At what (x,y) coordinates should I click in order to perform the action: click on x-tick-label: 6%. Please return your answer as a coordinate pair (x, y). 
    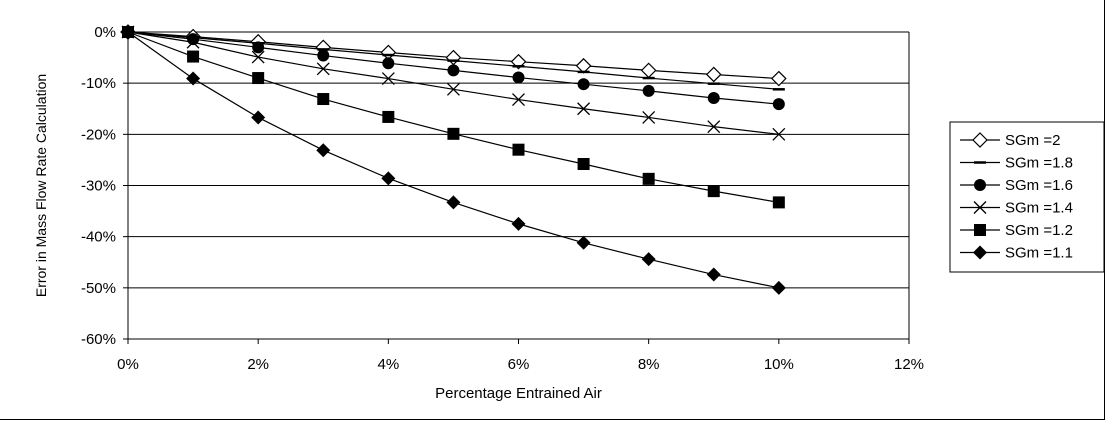
    Looking at the image, I should click on (519, 364).